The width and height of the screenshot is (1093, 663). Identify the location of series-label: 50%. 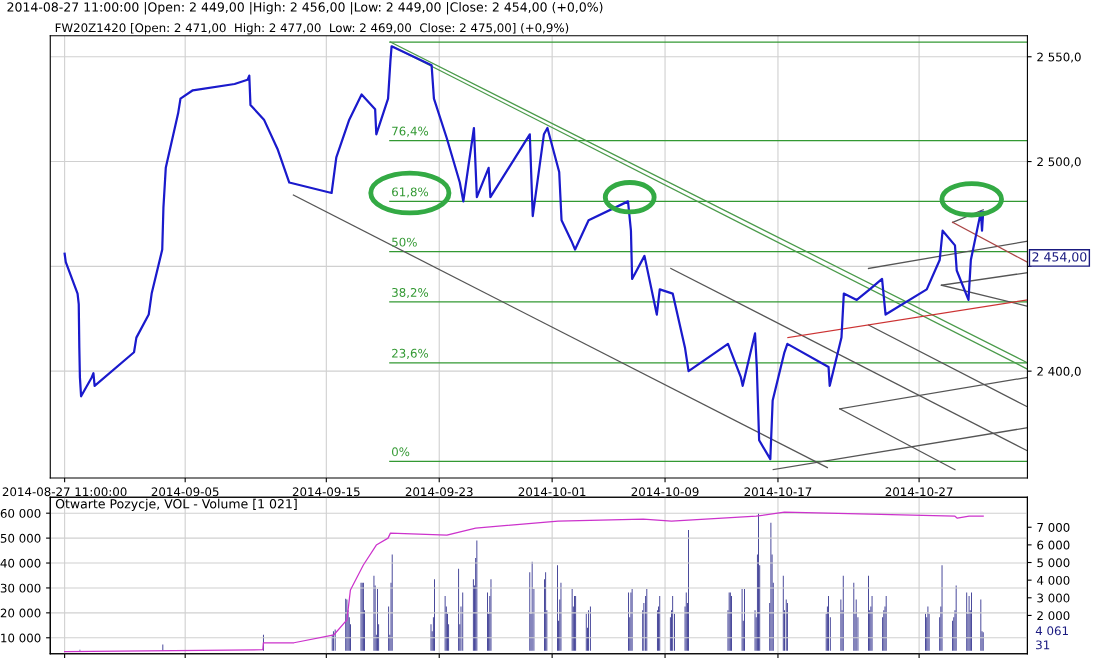
(404, 242).